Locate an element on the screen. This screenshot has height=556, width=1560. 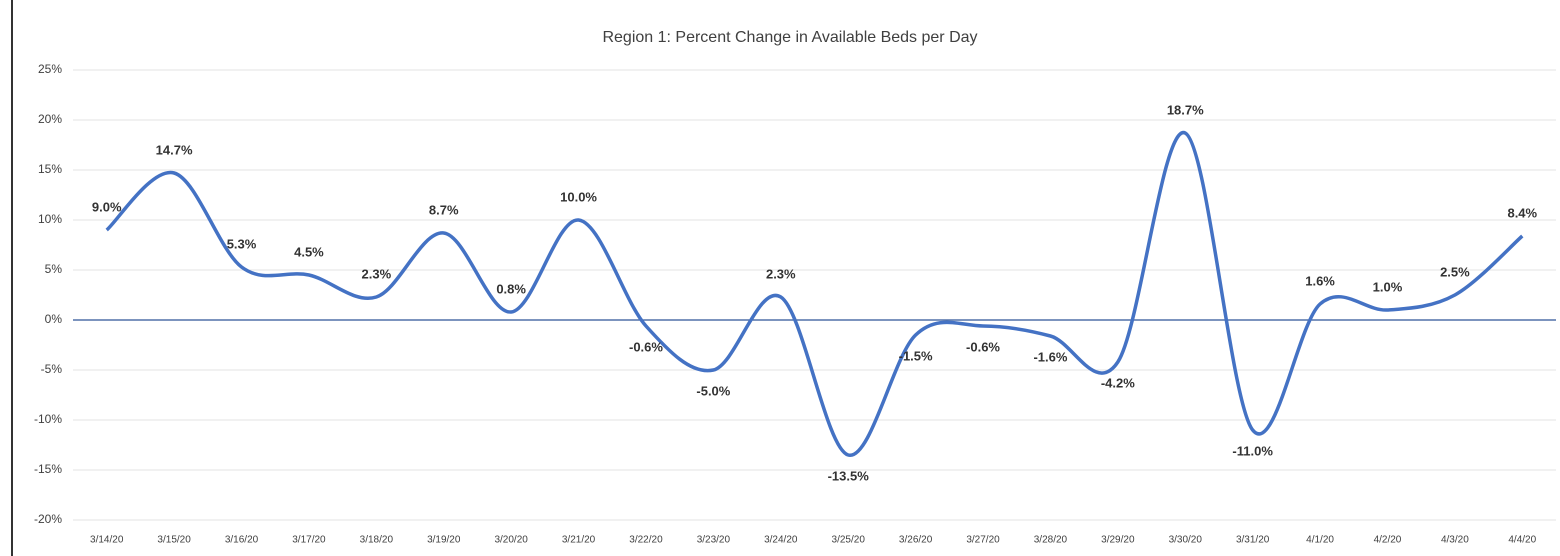
data-label: 5.3% is located at coordinates (242, 243).